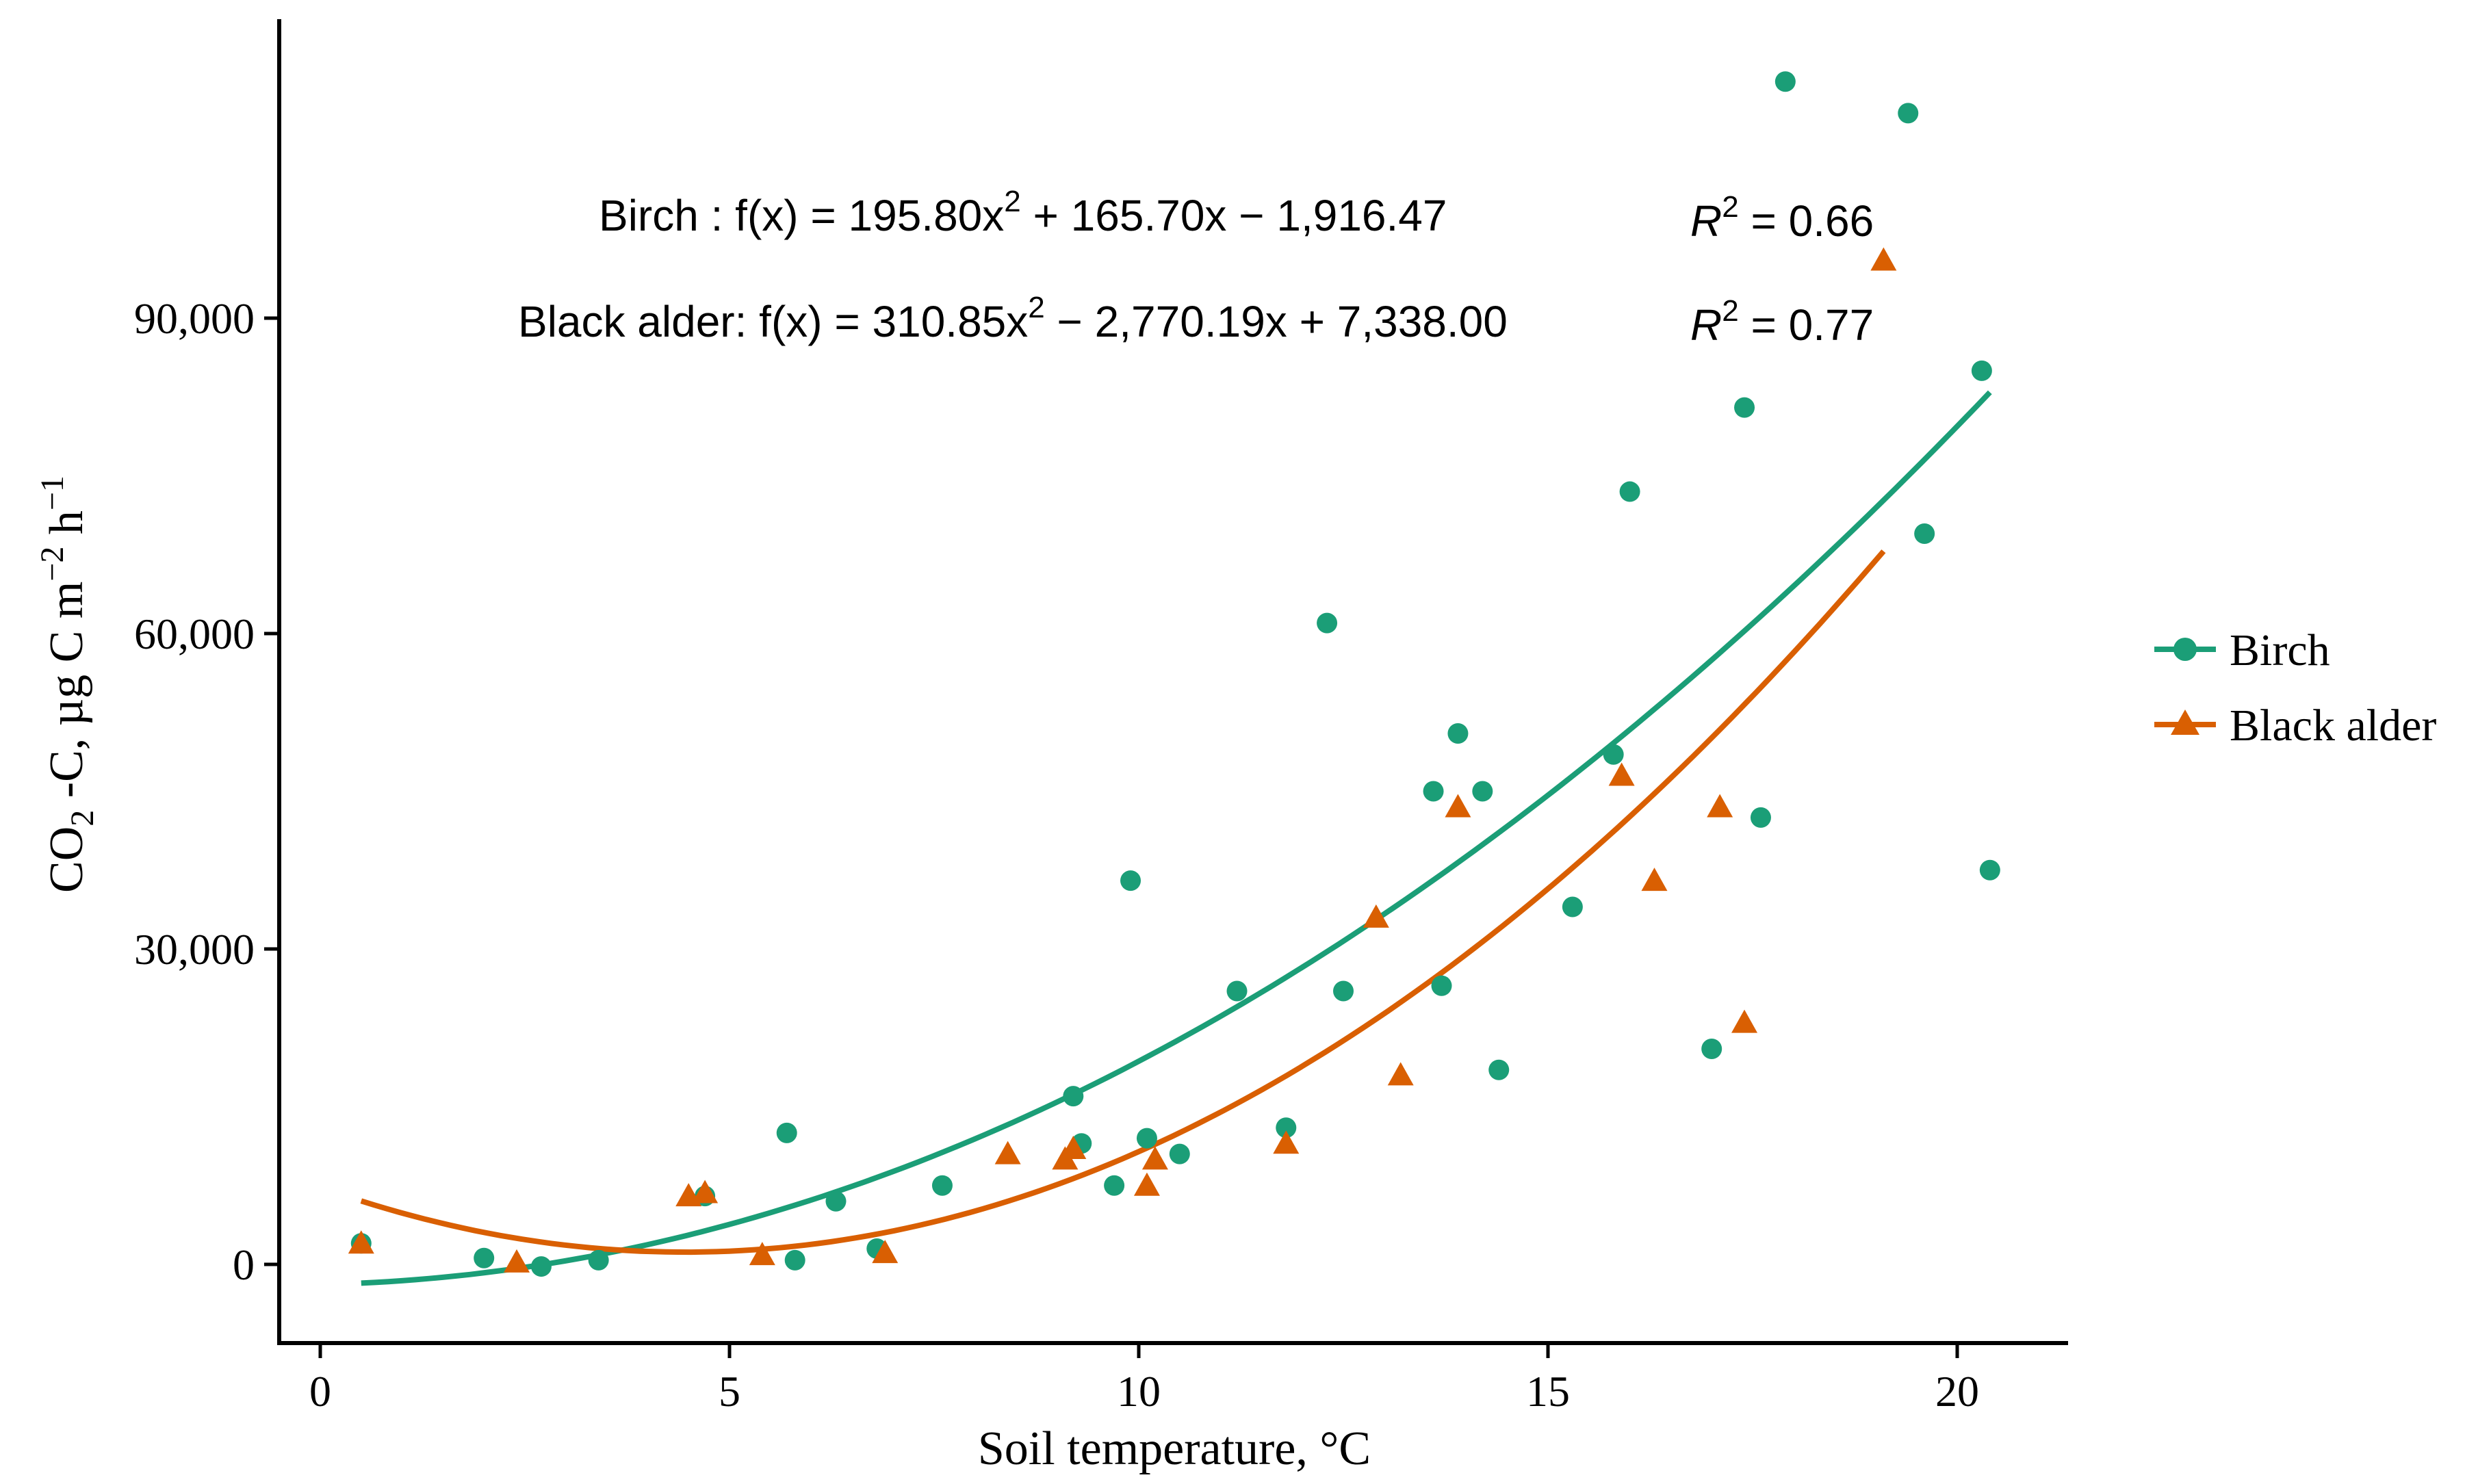 The height and width of the screenshot is (1484, 2491). Describe the element at coordinates (1782, 218) in the screenshot. I see `birch-r-squared: R2 = 0.66` at that location.